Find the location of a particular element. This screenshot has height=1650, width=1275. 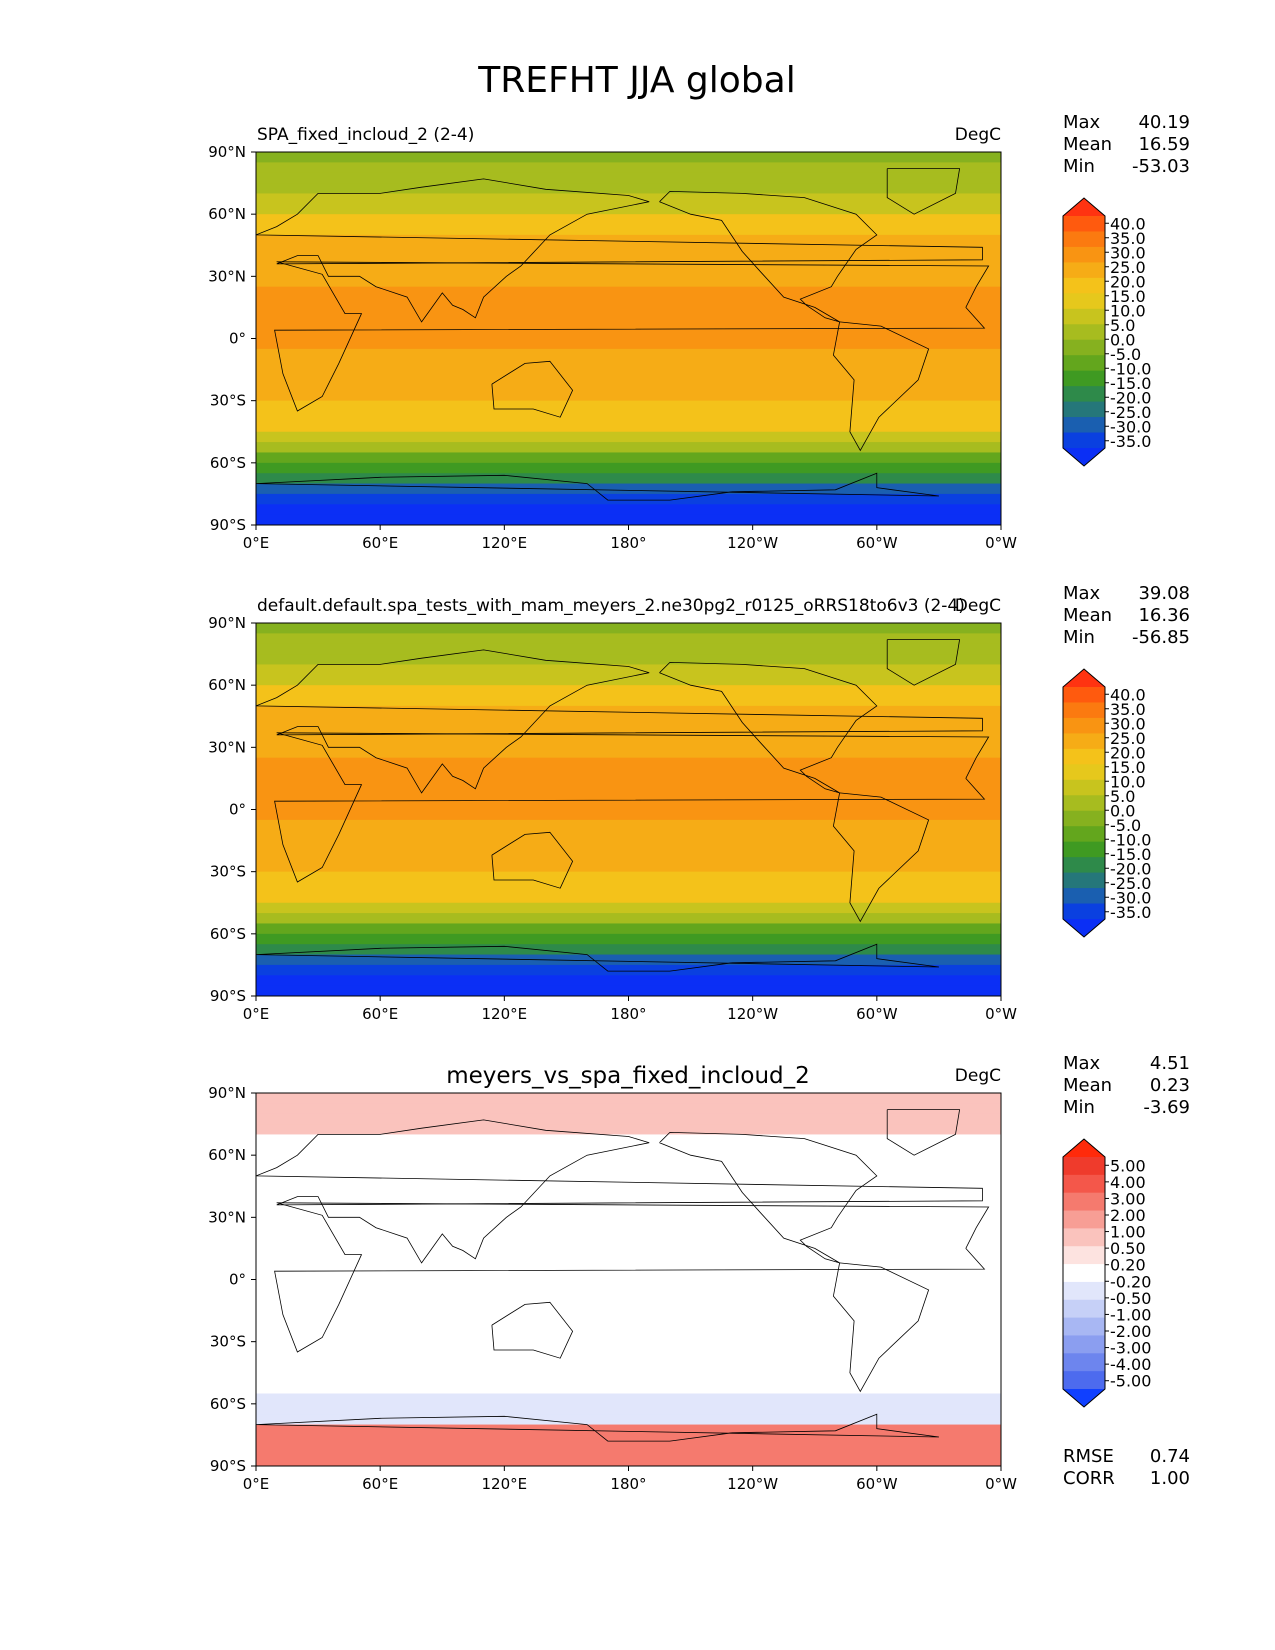

y-tick-label: 60°N is located at coordinates (227, 685).